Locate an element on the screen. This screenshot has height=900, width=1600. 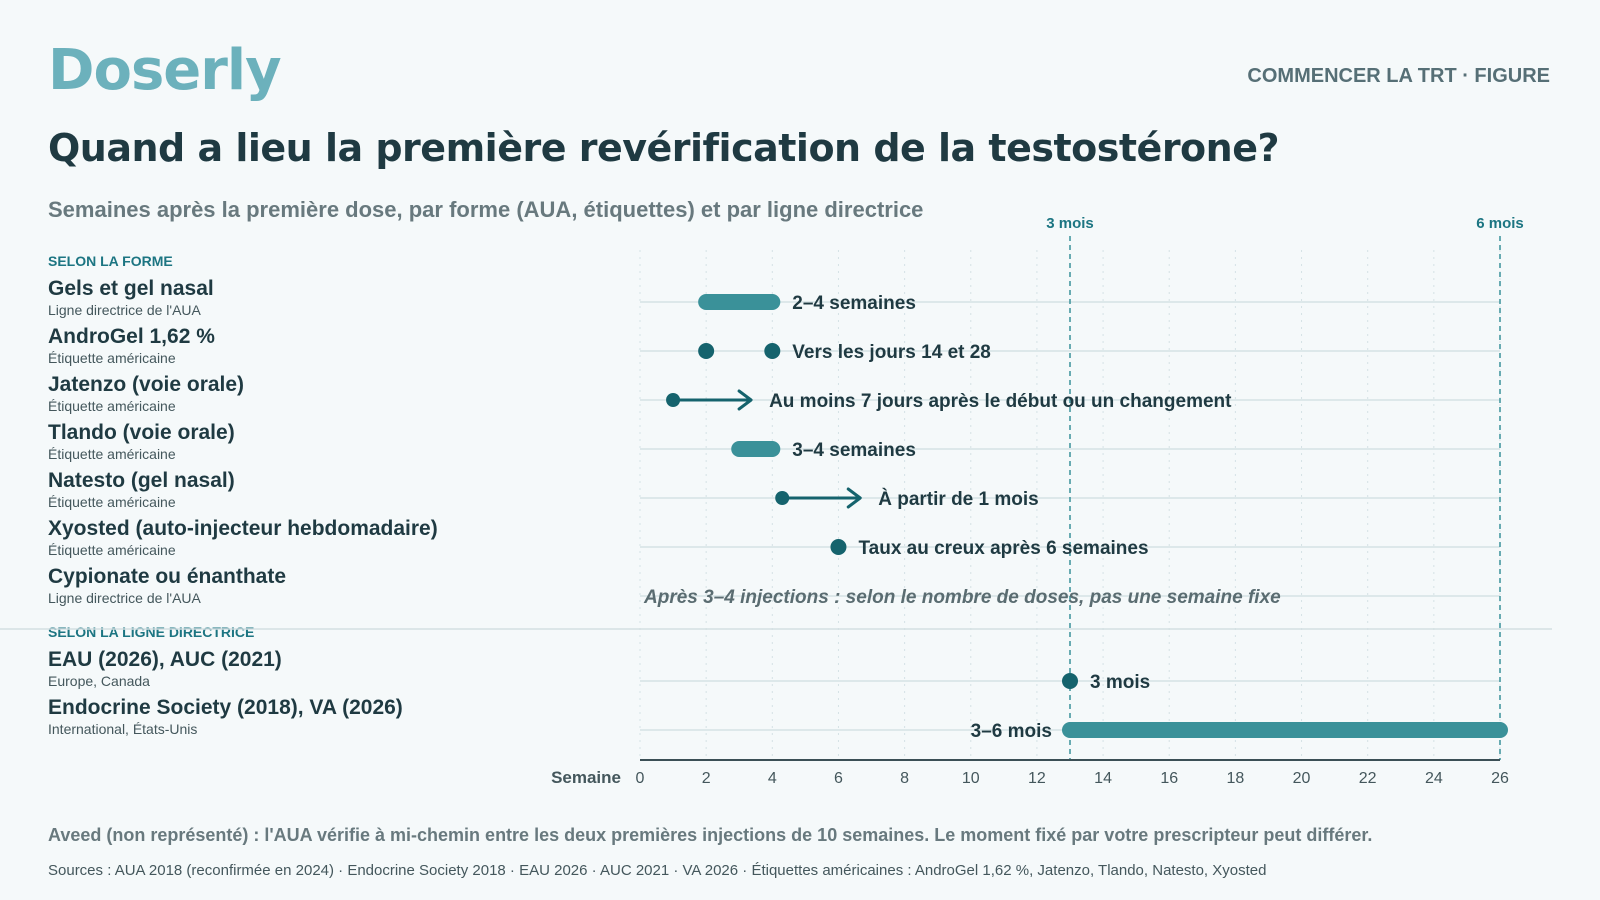
range-label: 3–6 mois is located at coordinates (1011, 731).